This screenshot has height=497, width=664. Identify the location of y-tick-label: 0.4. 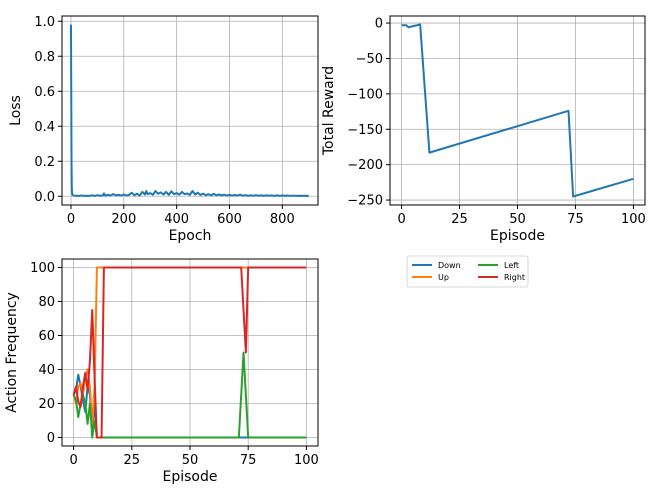
(44, 127).